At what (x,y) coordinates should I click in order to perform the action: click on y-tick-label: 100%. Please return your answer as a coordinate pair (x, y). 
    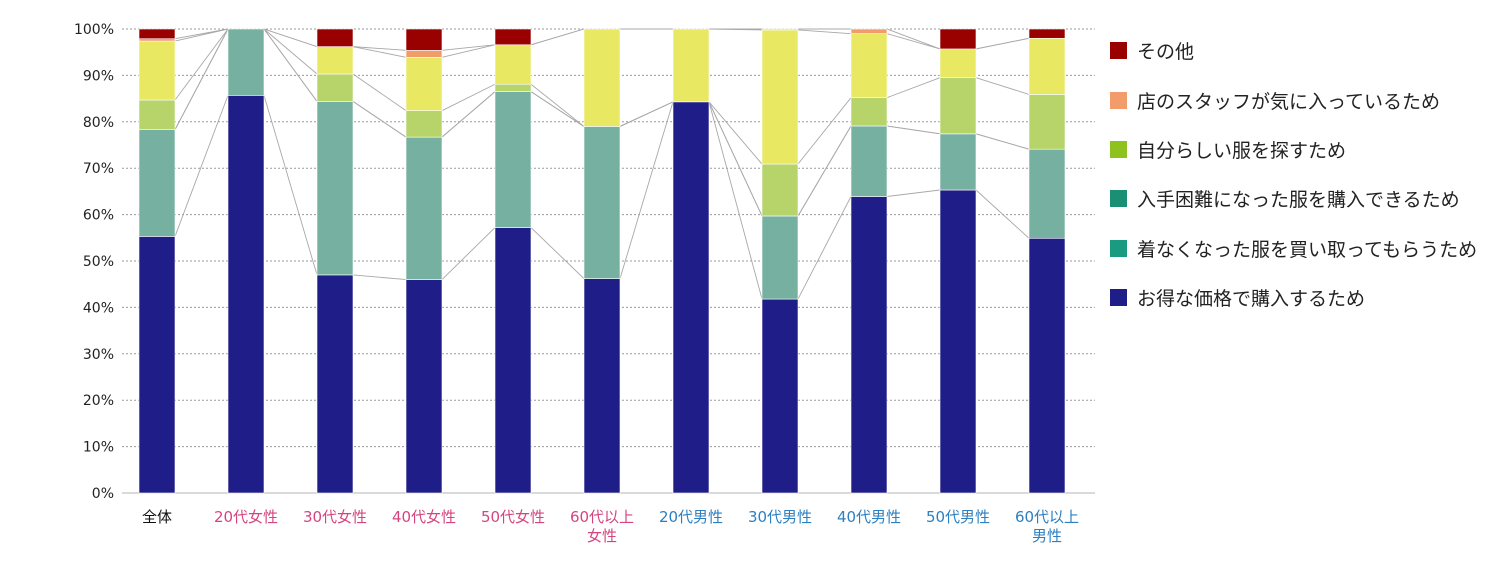
    Looking at the image, I should click on (94, 30).